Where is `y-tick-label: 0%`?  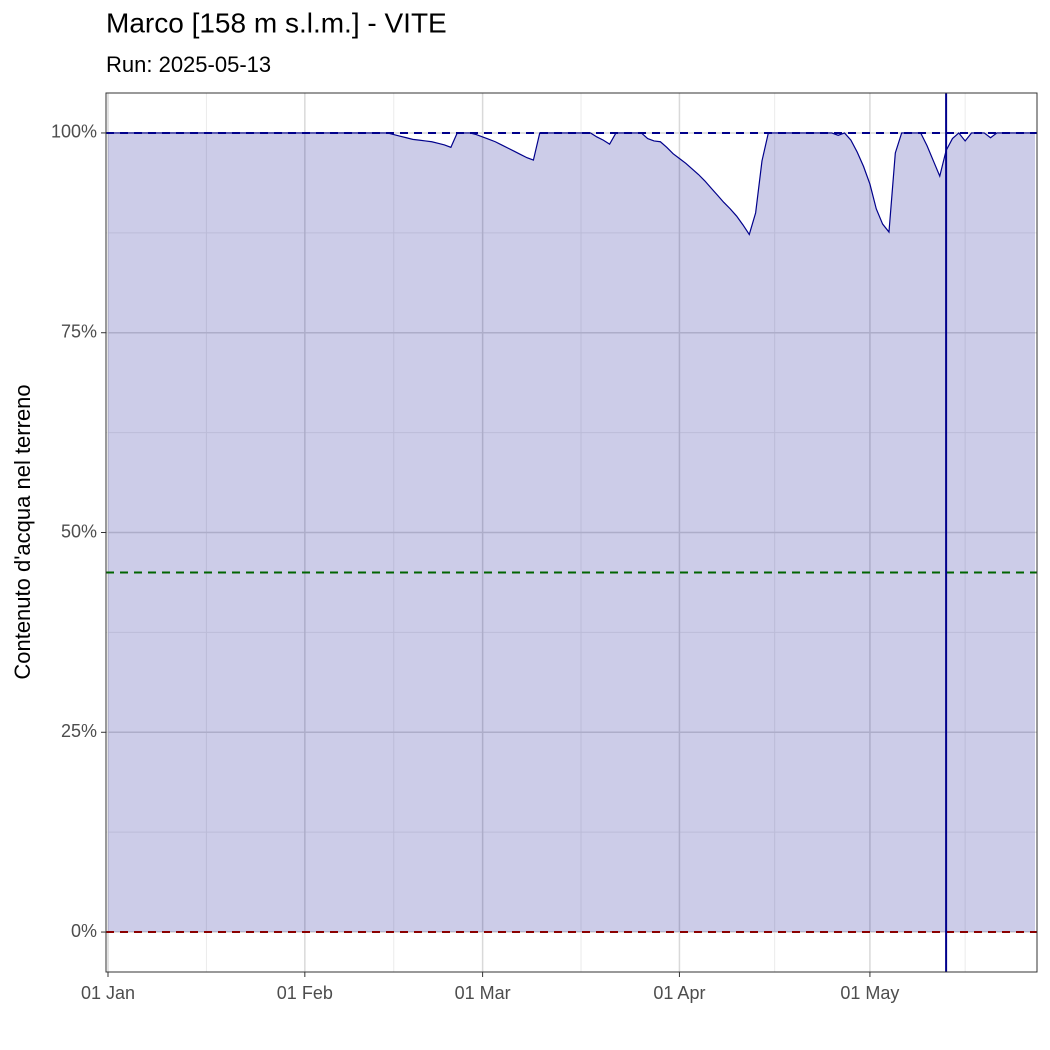 y-tick-label: 0% is located at coordinates (84, 931).